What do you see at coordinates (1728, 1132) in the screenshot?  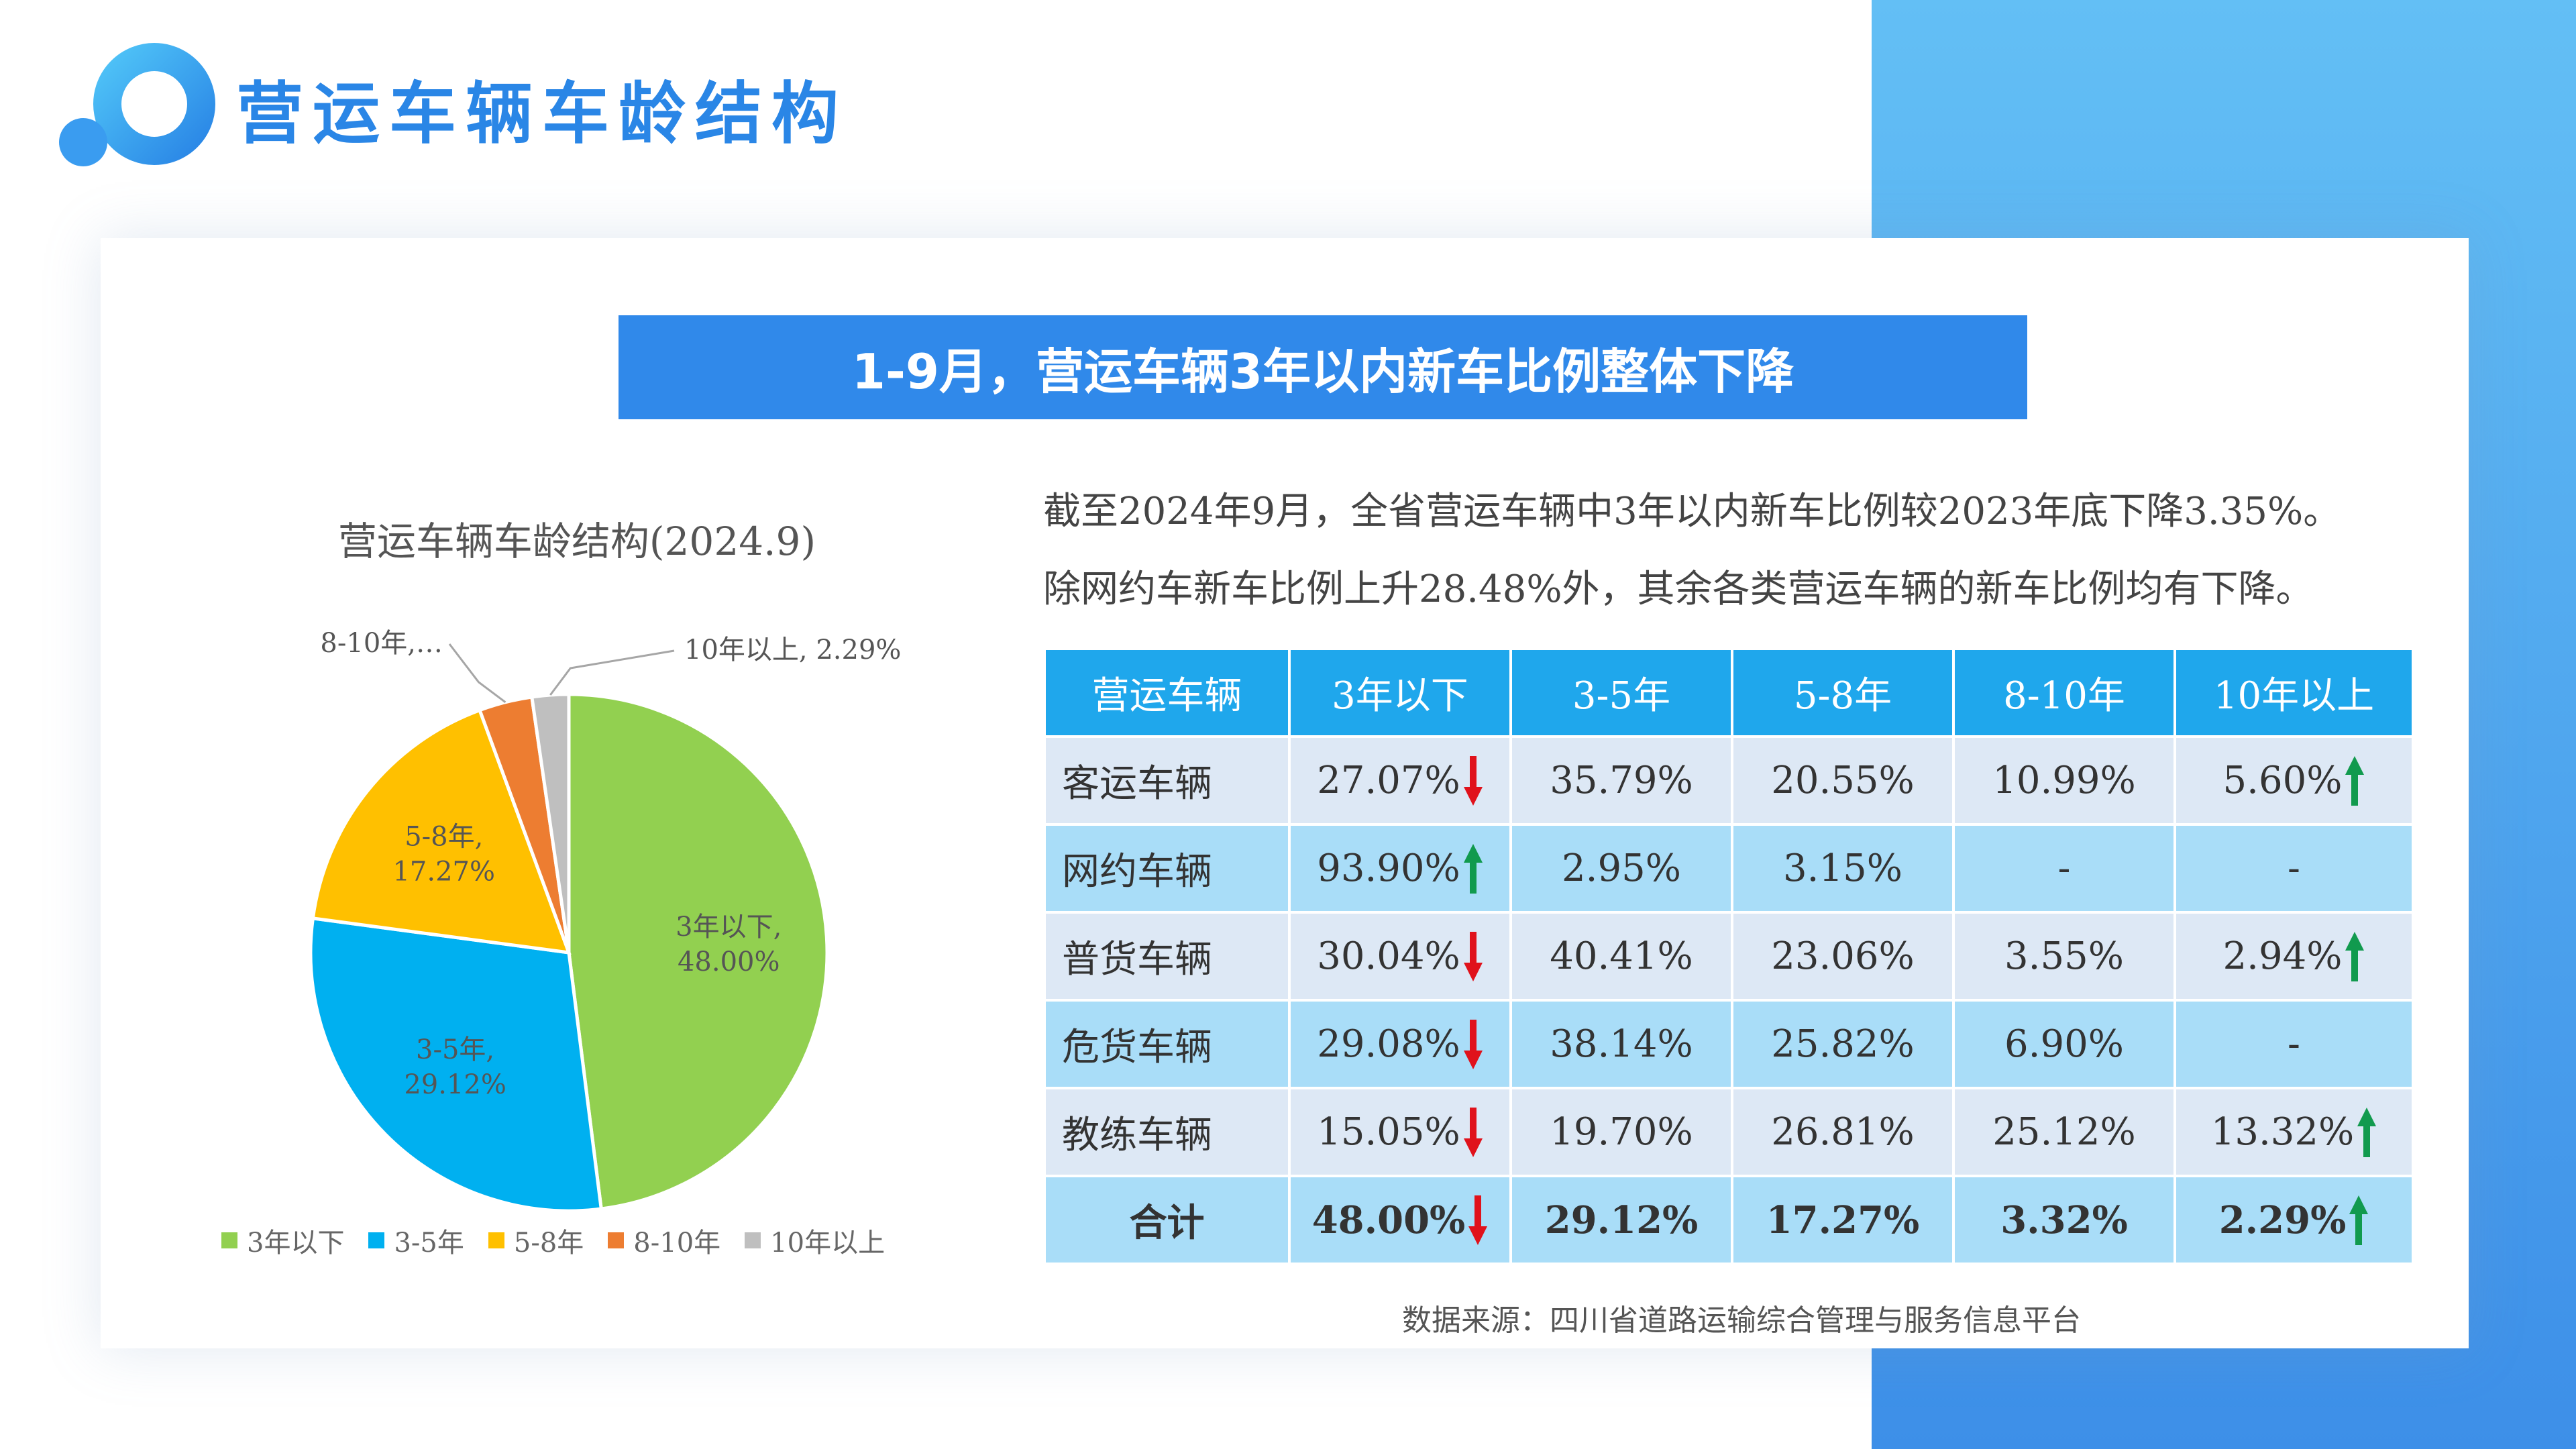 I see `table-row: 教练车辆 15.05% 19.70% 26.81% 25.12% 13.32%` at bounding box center [1728, 1132].